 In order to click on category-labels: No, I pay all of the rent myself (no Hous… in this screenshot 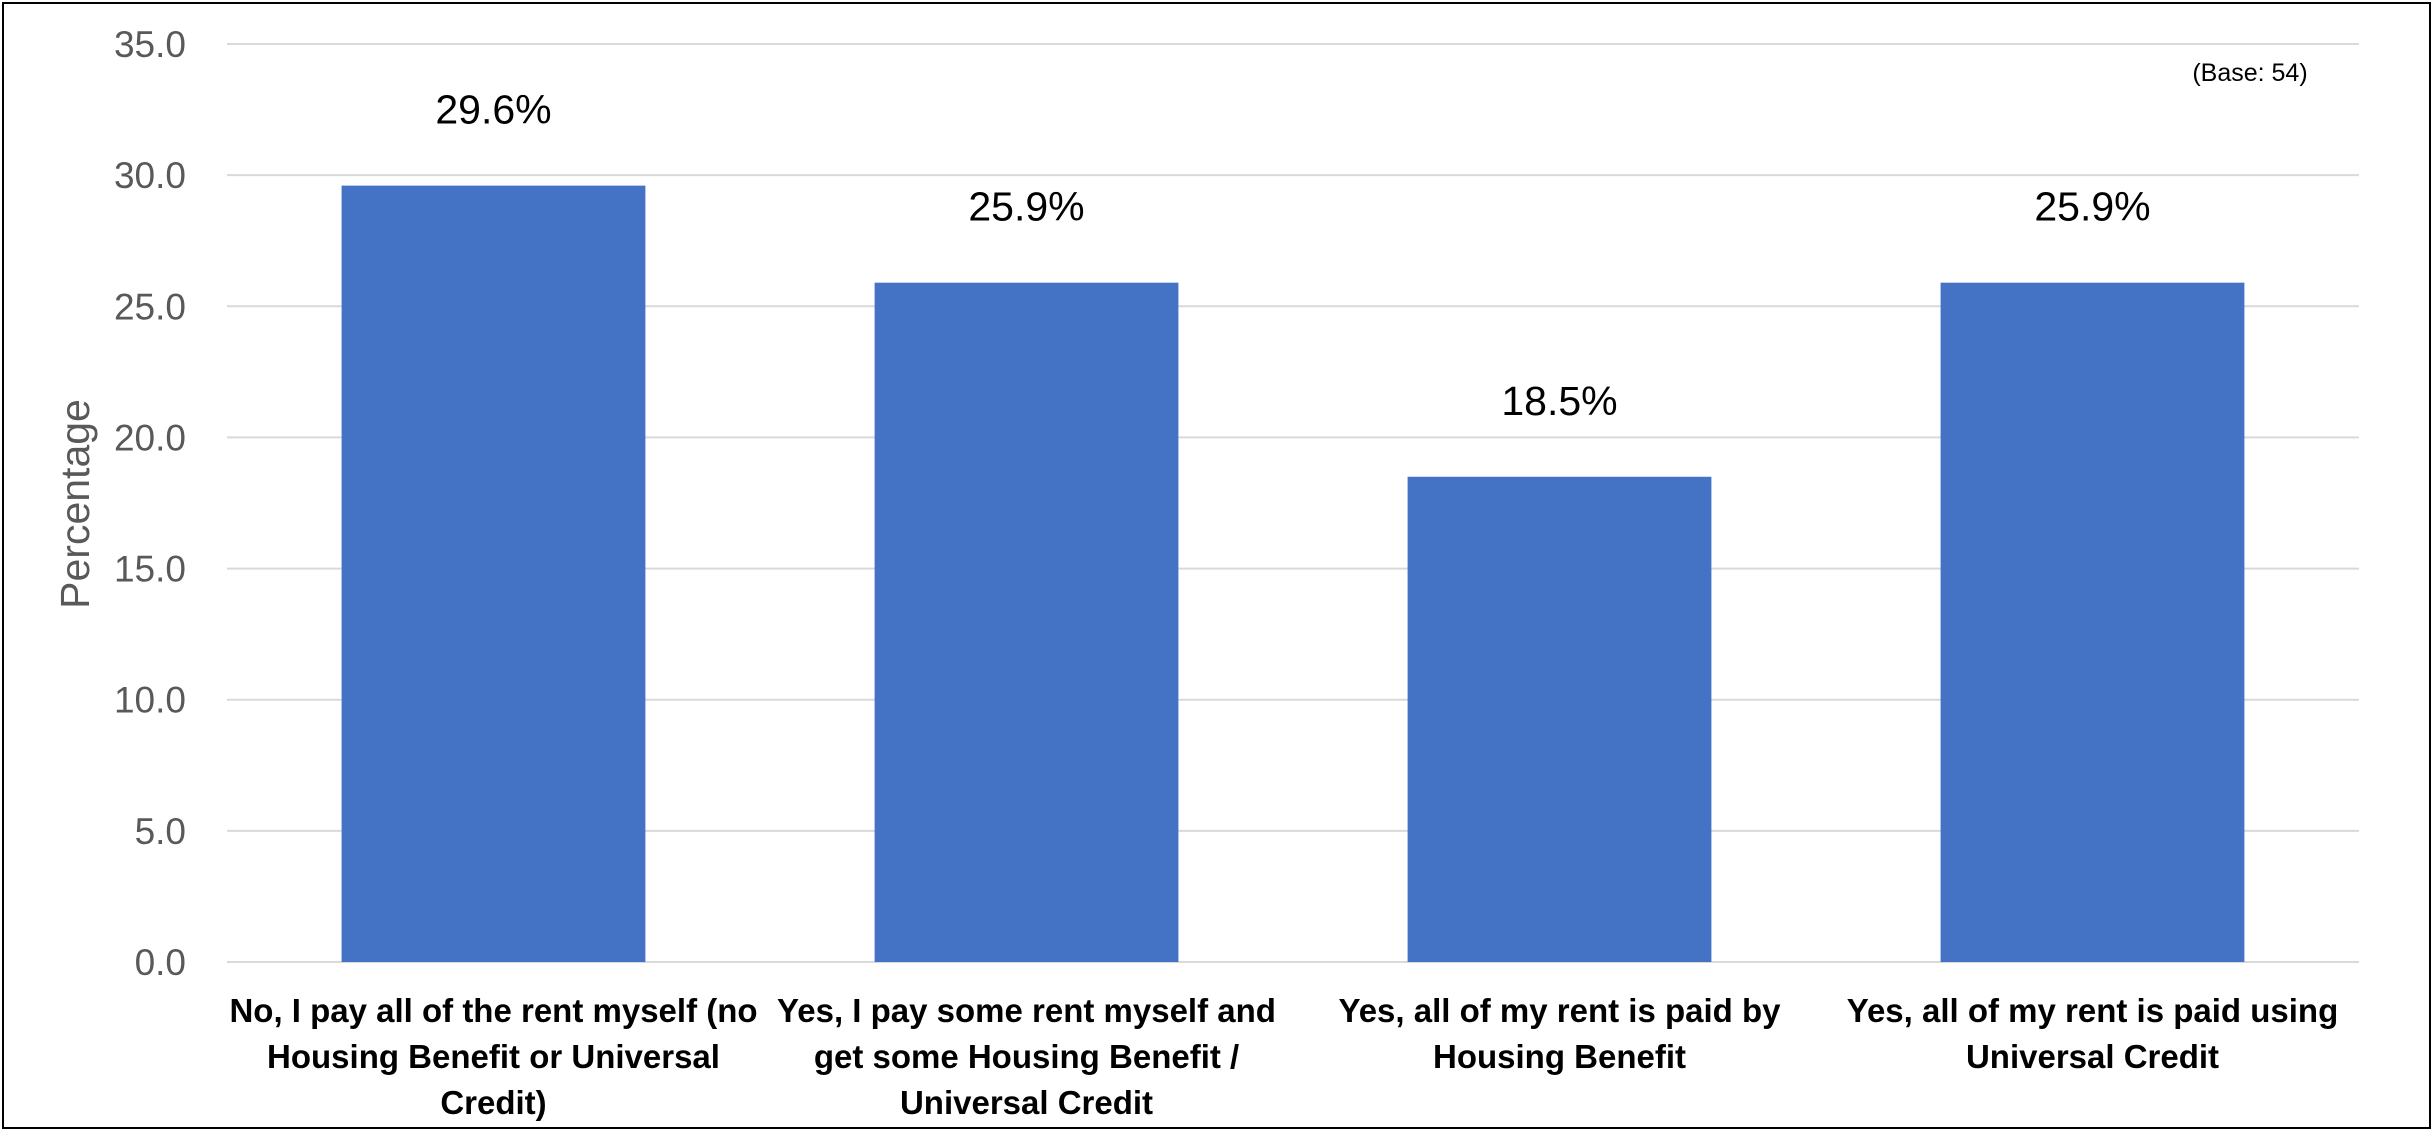, I will do `click(1283, 1056)`.